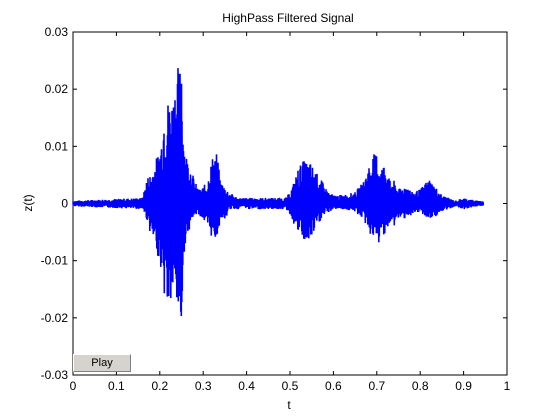 The width and height of the screenshot is (560, 420). I want to click on play-button: Play, so click(102, 363).